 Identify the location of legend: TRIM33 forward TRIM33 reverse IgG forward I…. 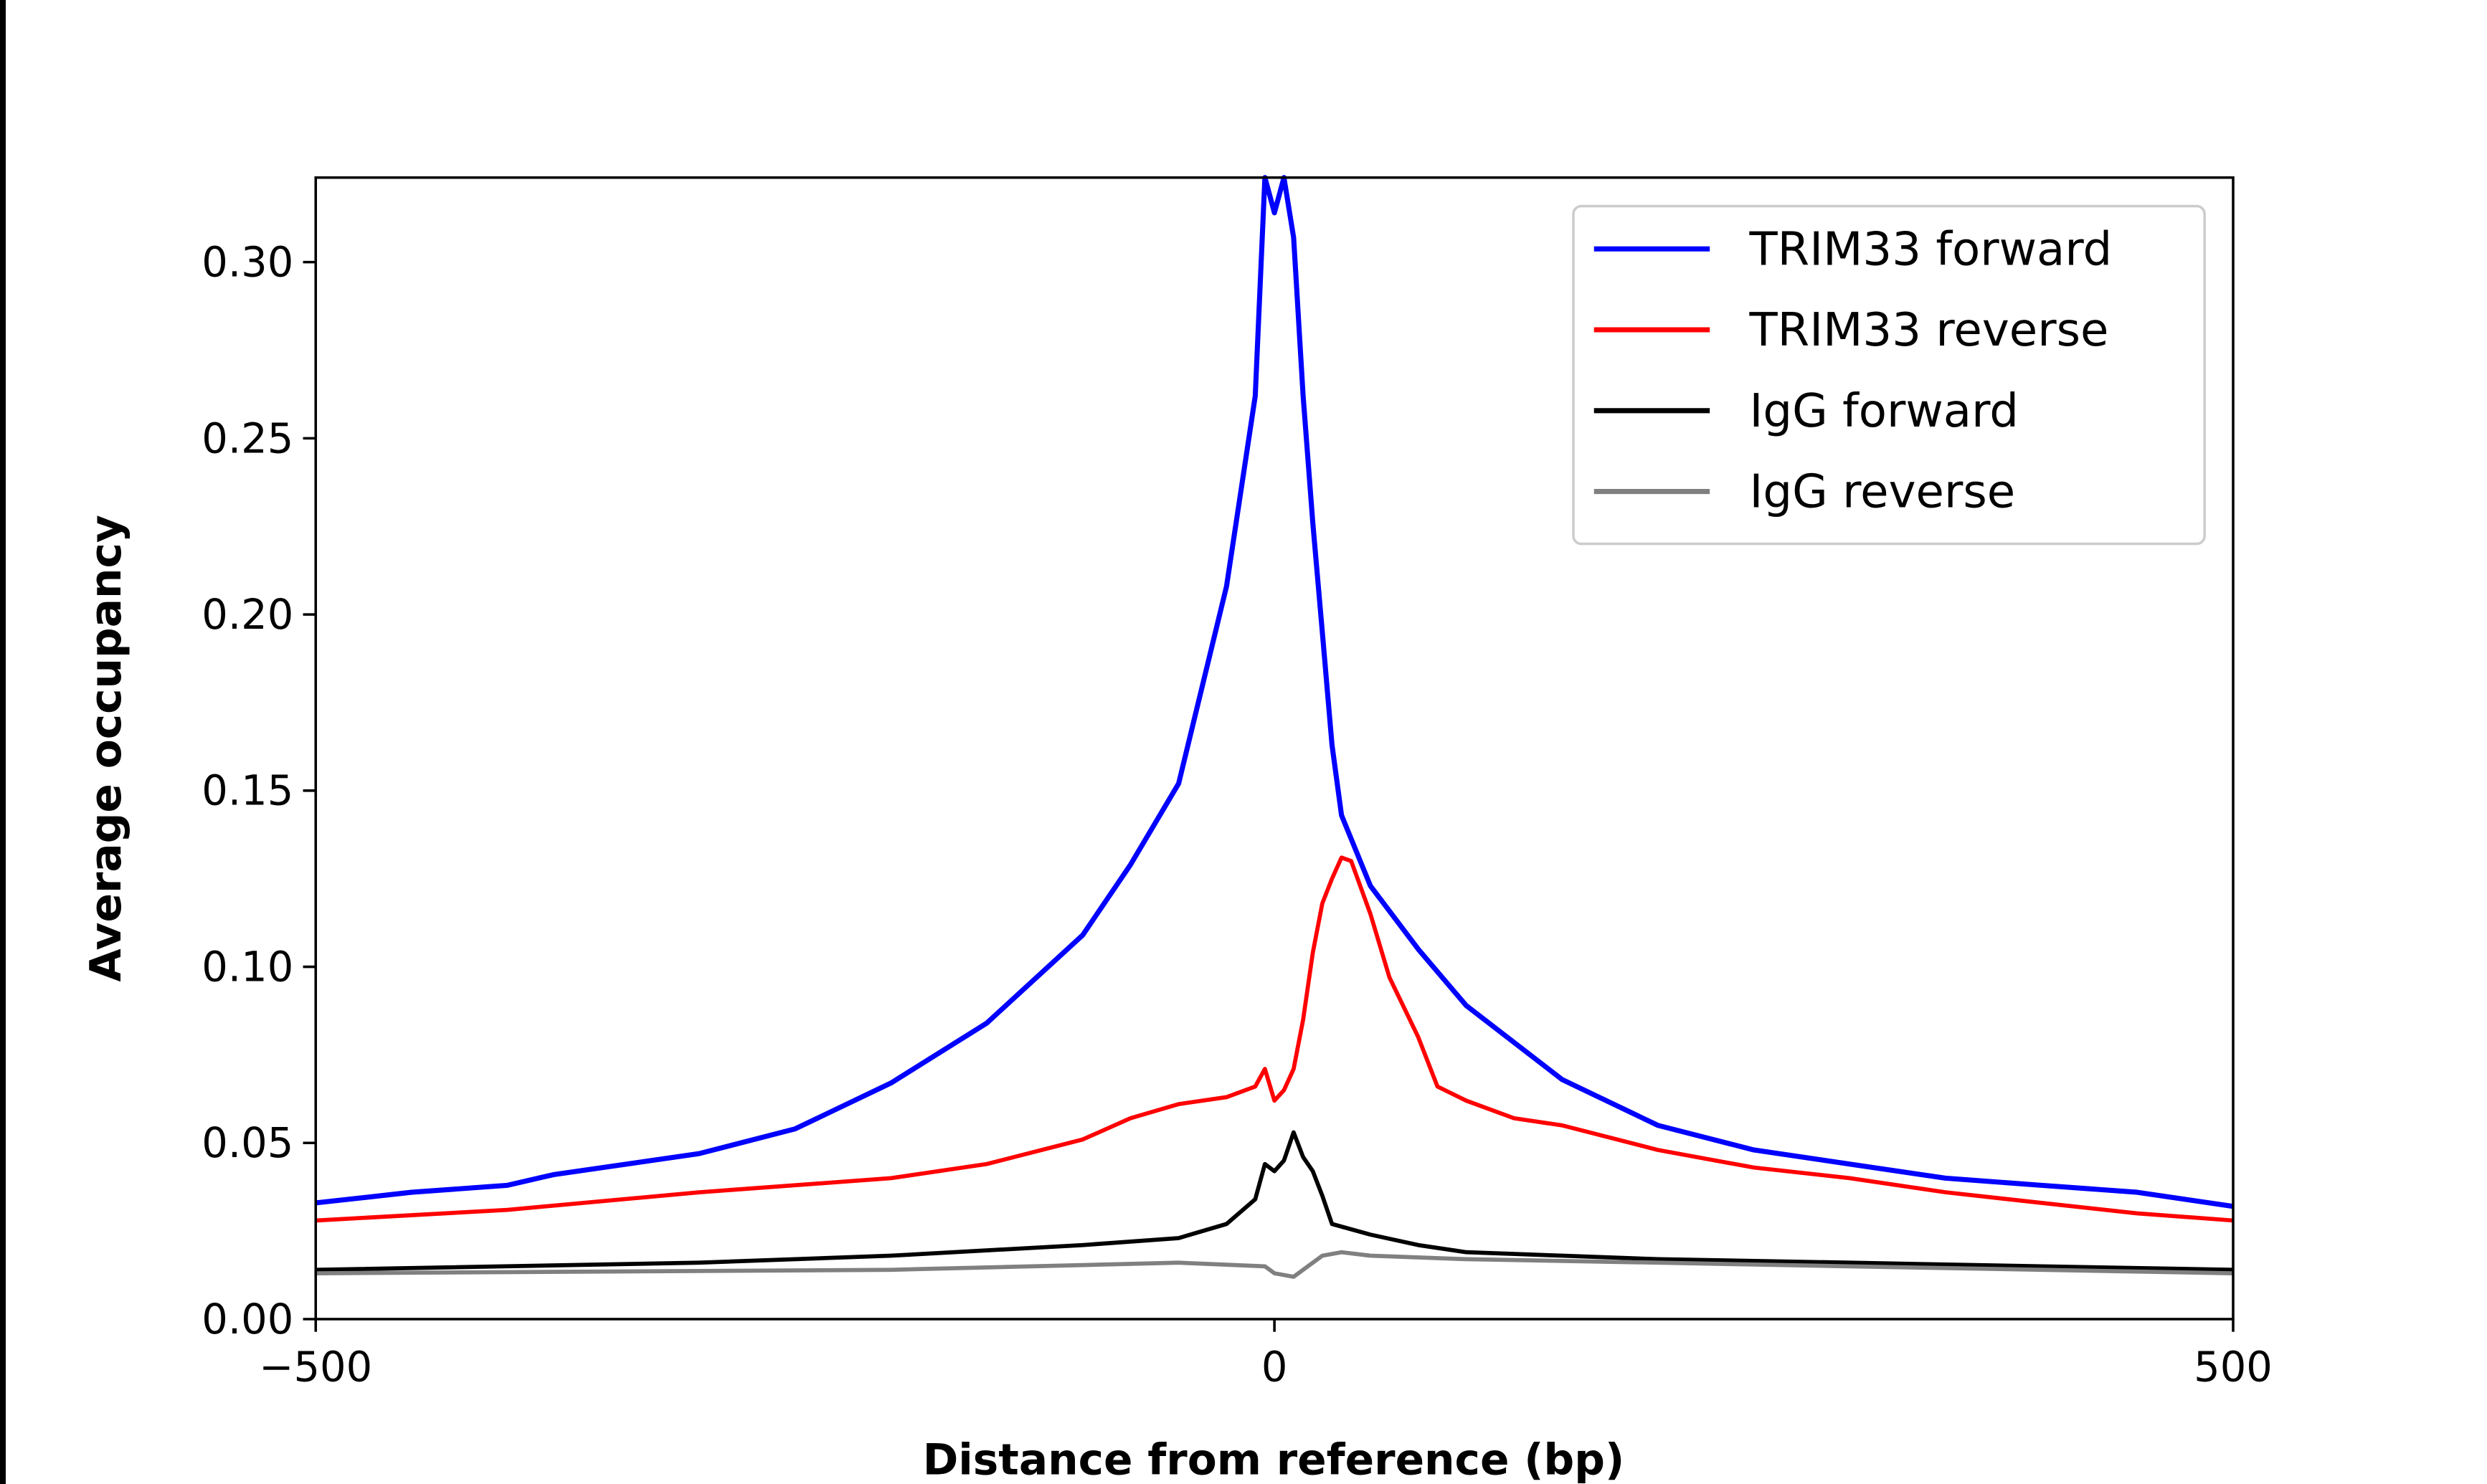
(1889, 375).